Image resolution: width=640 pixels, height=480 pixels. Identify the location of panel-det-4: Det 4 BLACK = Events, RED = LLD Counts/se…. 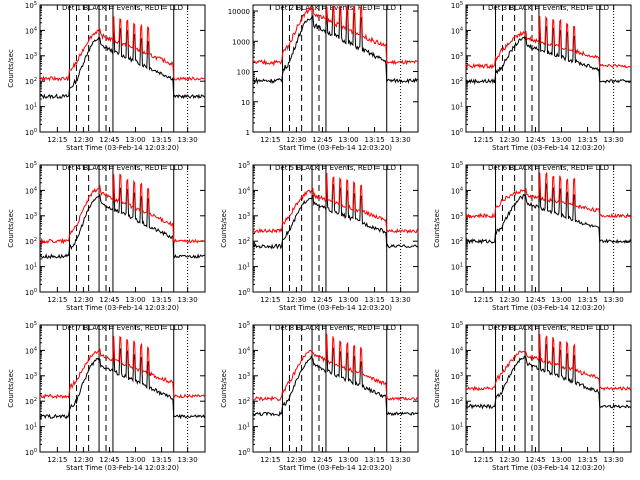
(106, 236).